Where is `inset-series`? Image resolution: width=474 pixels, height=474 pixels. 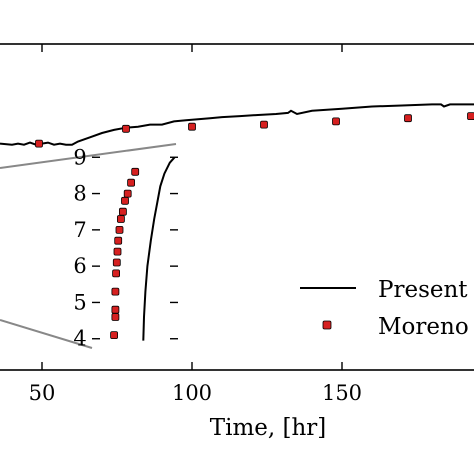
inset-series is located at coordinates (143, 248).